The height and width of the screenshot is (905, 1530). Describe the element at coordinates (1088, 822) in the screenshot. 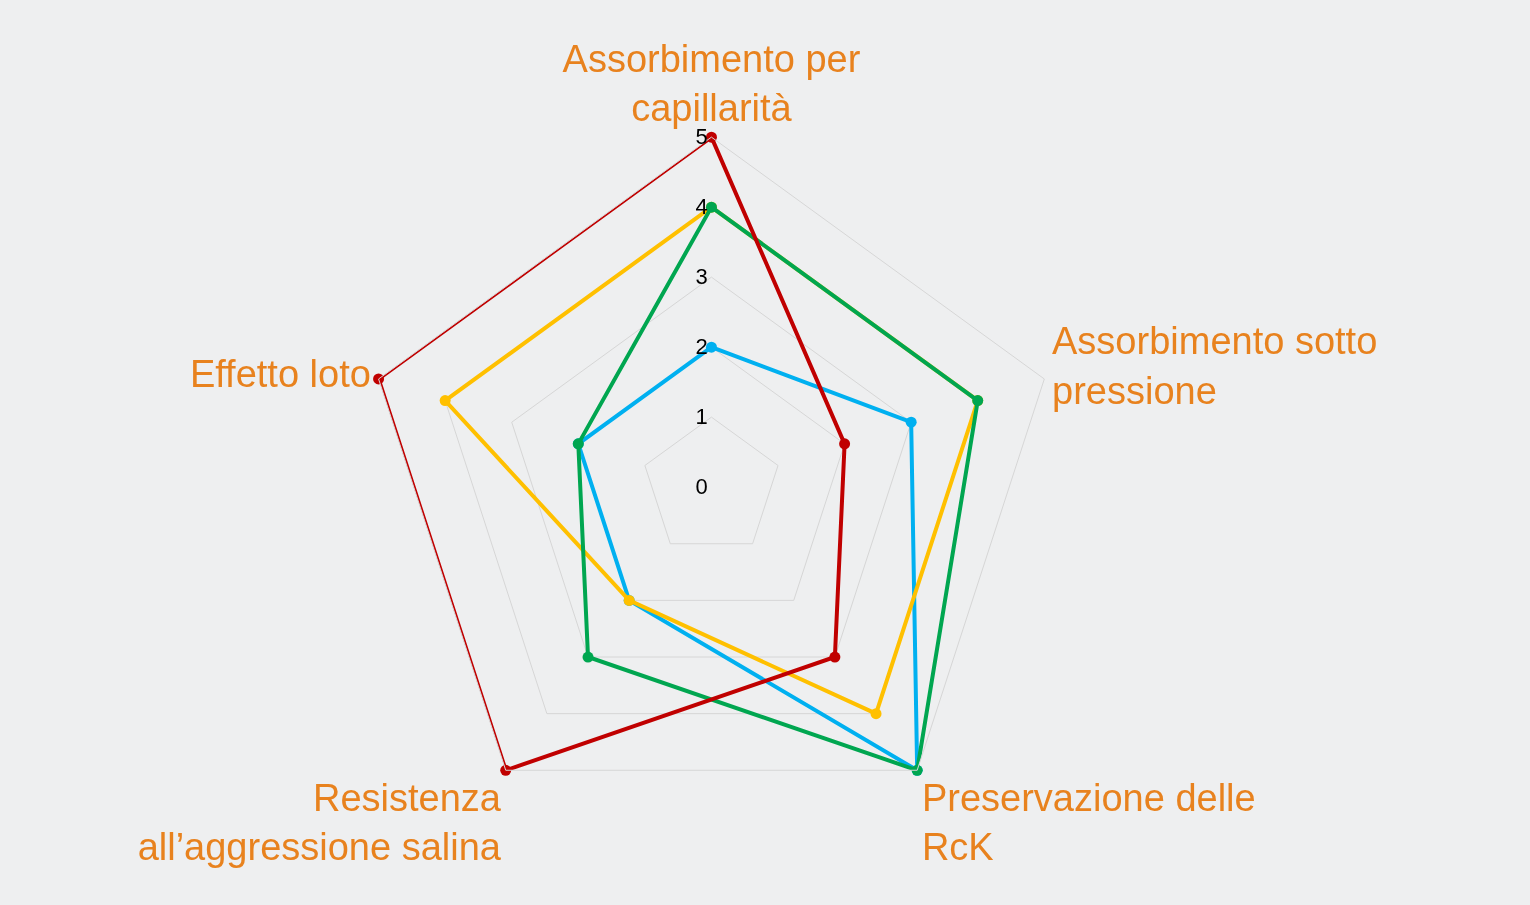

I see `spoke-label: Preservazione delle RcK` at that location.